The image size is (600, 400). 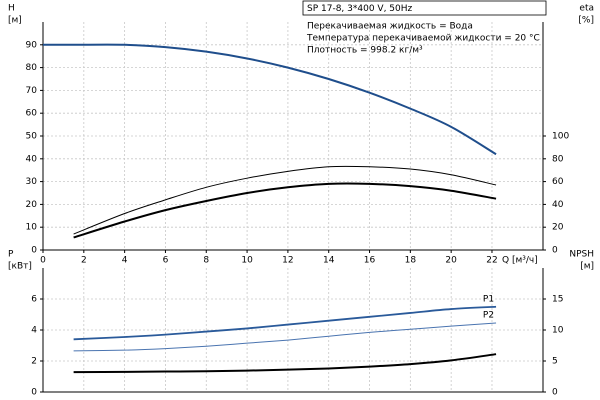 What do you see at coordinates (32, 228) in the screenshot?
I see `y-tick-label: 10` at bounding box center [32, 228].